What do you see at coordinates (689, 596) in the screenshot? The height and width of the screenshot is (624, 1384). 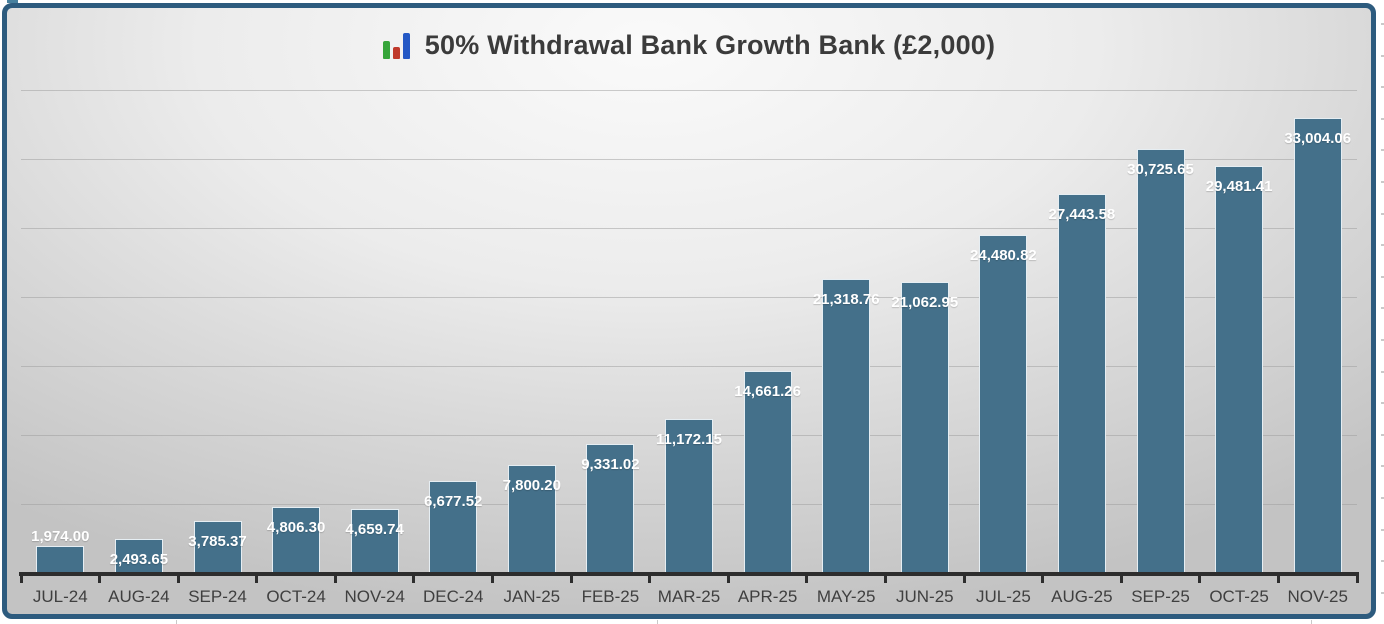 I see `x-axis-label-mar-25: MAR-25` at bounding box center [689, 596].